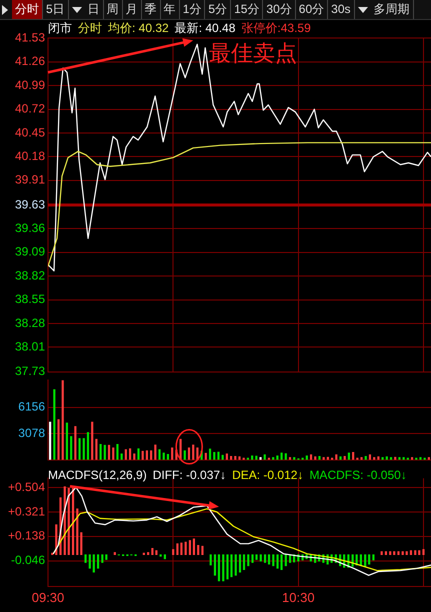 Image resolution: width=431 pixels, height=612 pixels. Describe the element at coordinates (56, 9) in the screenshot. I see `text: 5日` at that location.